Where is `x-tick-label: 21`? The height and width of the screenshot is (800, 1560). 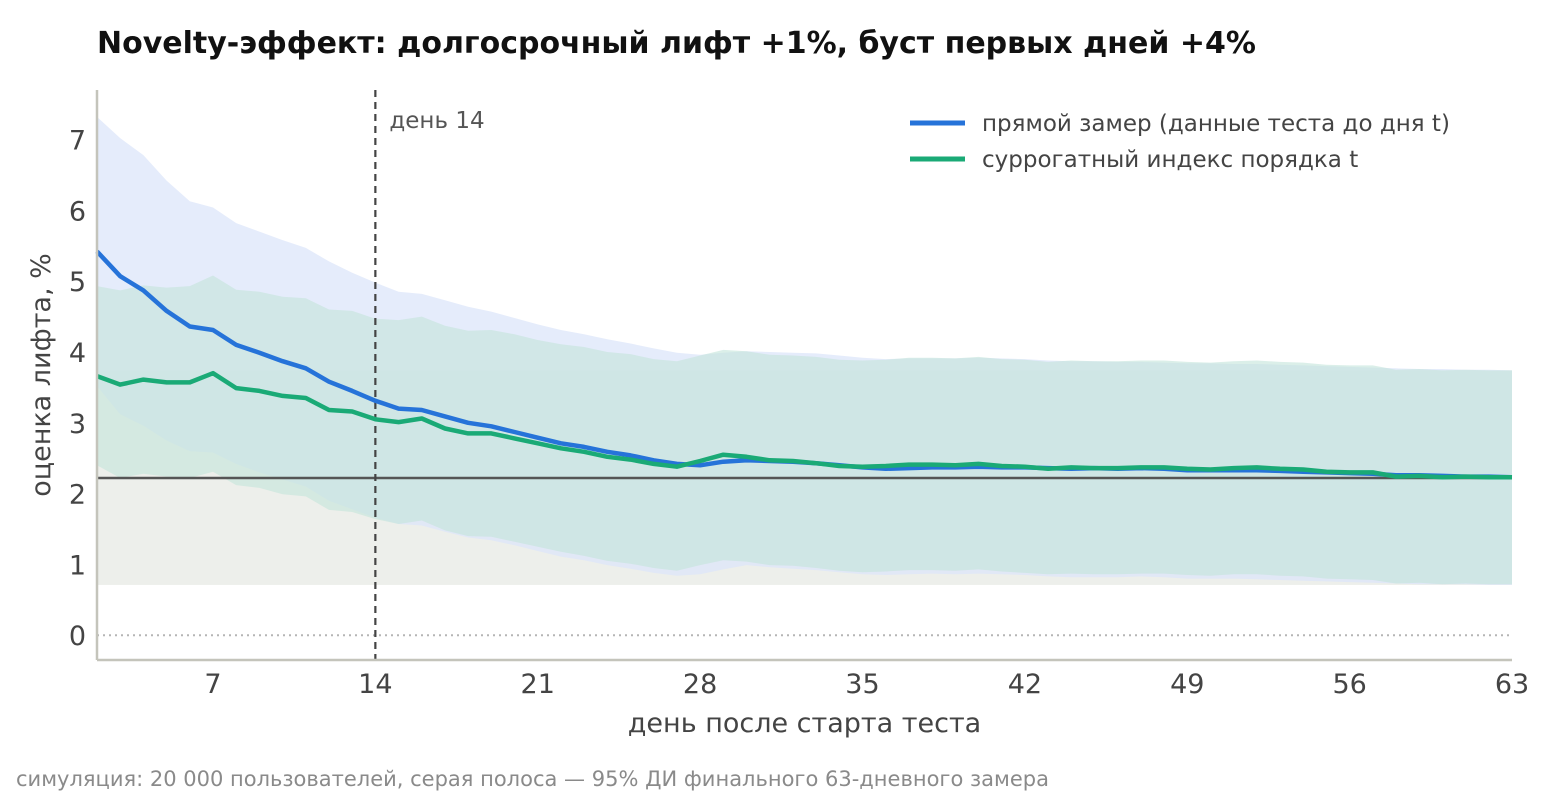 x-tick-label: 21 is located at coordinates (538, 684).